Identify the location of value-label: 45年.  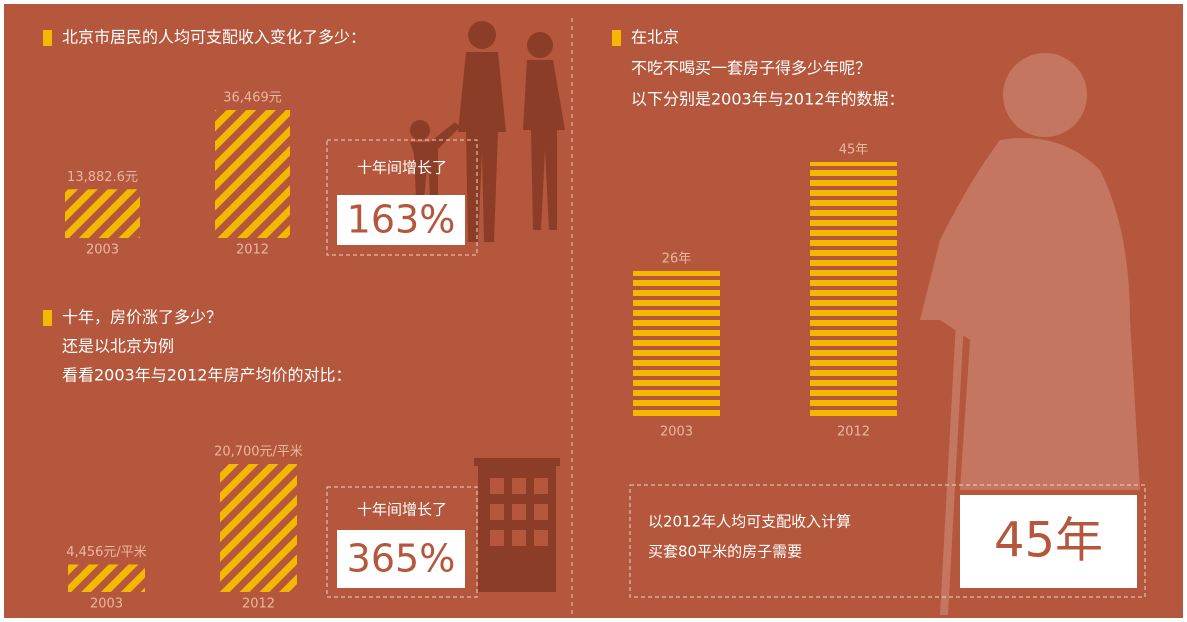
(854, 150).